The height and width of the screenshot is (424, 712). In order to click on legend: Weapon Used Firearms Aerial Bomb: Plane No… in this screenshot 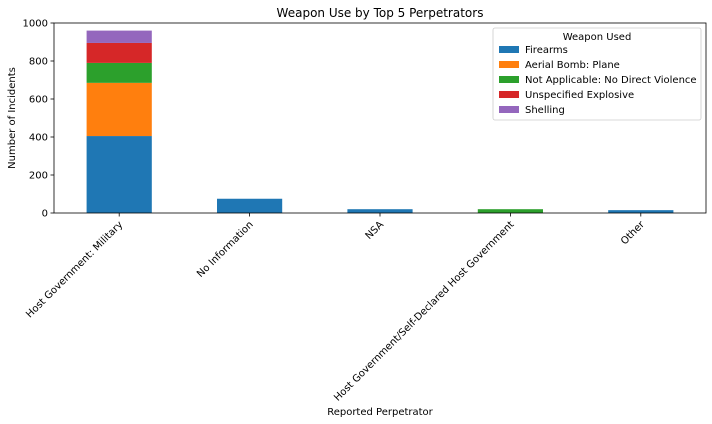, I will do `click(597, 74)`.